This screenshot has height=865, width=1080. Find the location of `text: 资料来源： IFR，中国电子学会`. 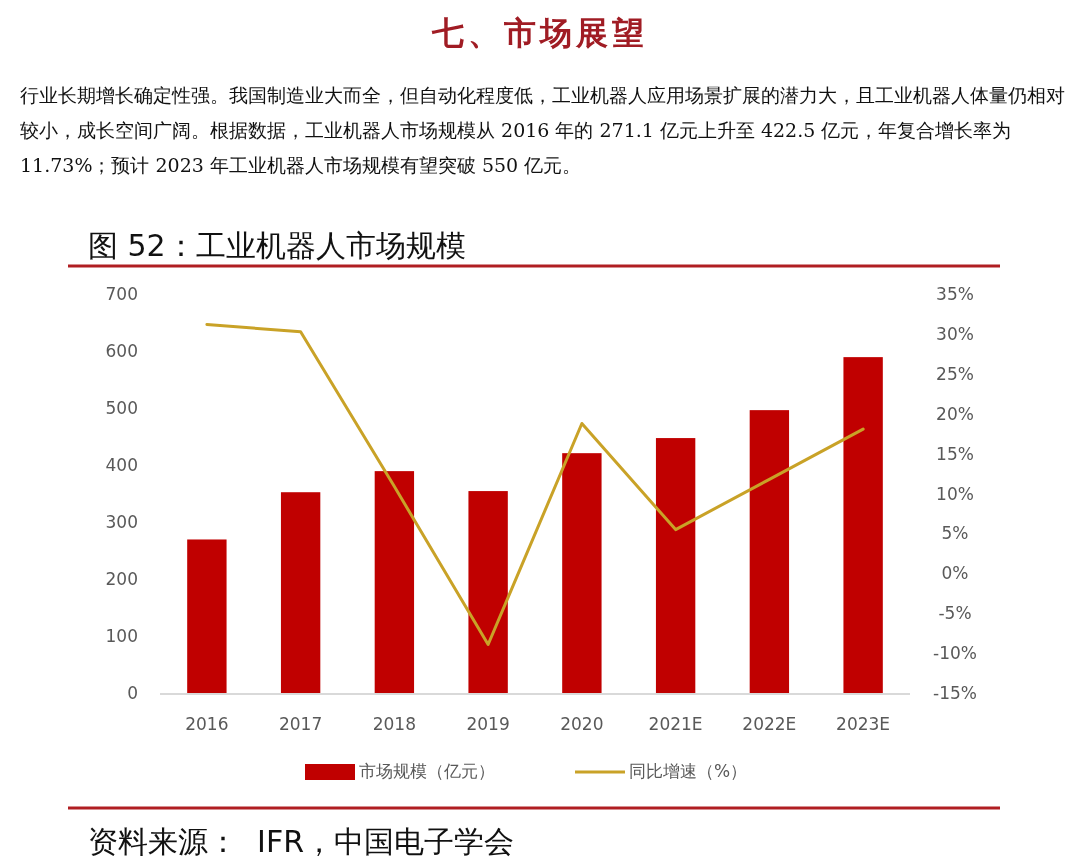

text: 资料来源： IFR，中国电子学会 is located at coordinates (301, 841).